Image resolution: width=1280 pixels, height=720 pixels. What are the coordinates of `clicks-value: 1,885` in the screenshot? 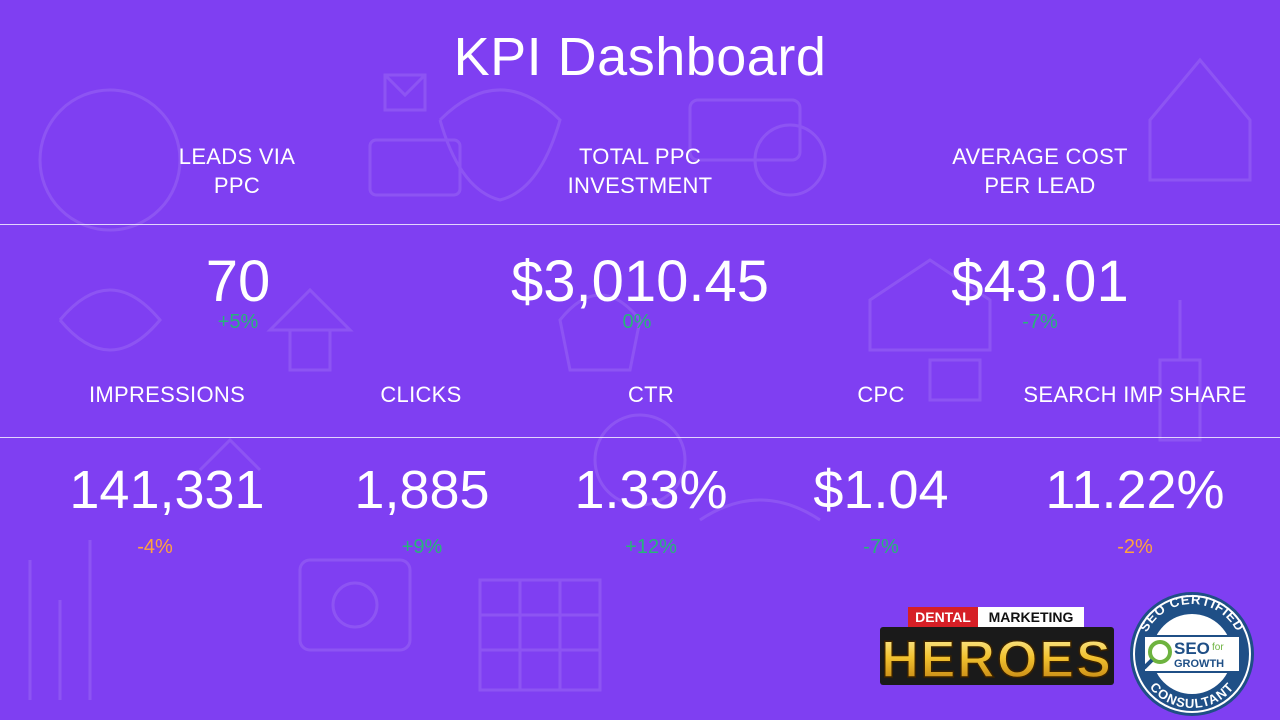 It's located at (422, 490).